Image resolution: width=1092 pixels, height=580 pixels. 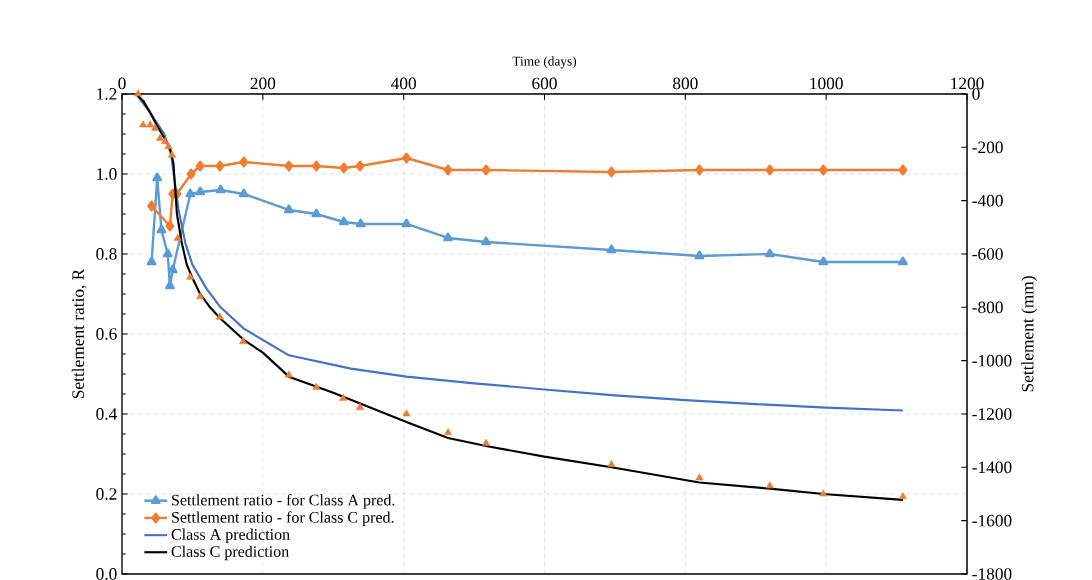 What do you see at coordinates (107, 174) in the screenshot?
I see `y-tick-label: 1.0` at bounding box center [107, 174].